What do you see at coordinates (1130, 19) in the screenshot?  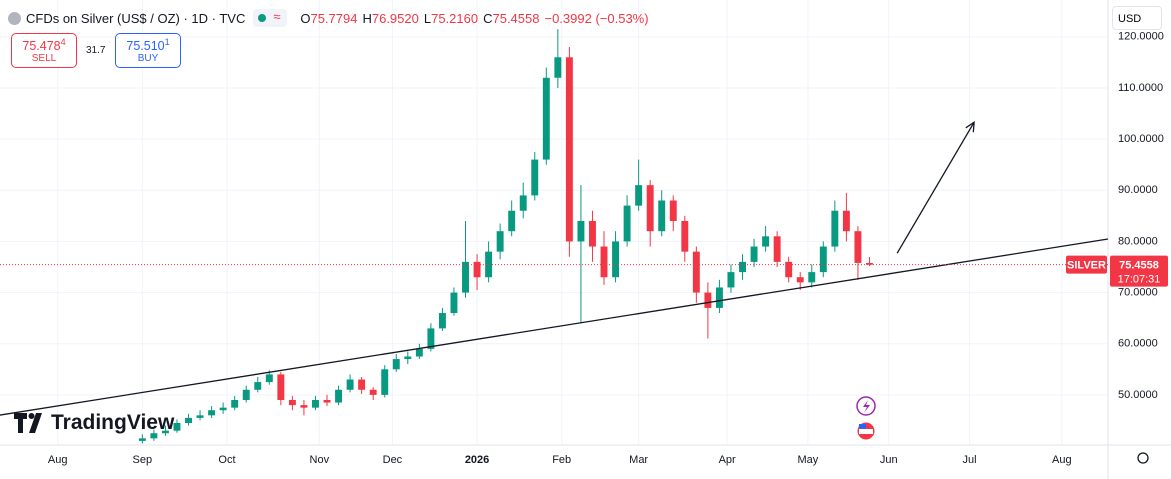 I see `currency: USD` at bounding box center [1130, 19].